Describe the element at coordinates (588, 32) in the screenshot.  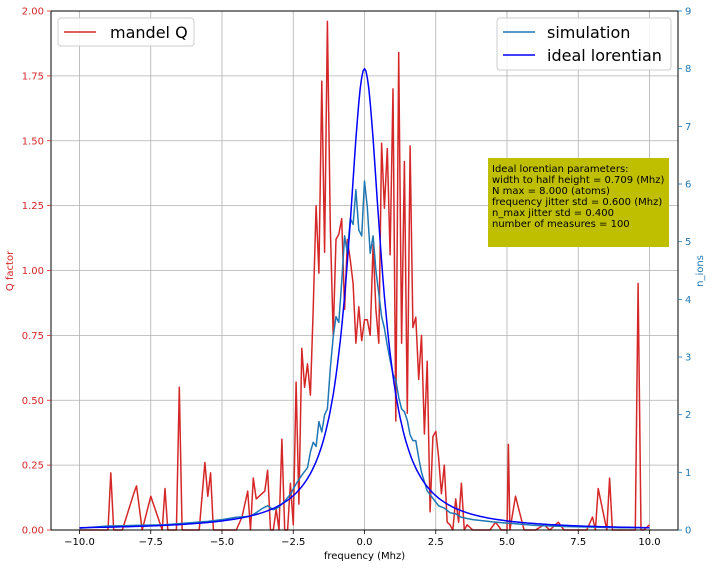
I see `legend-simulation-label: simulation` at that location.